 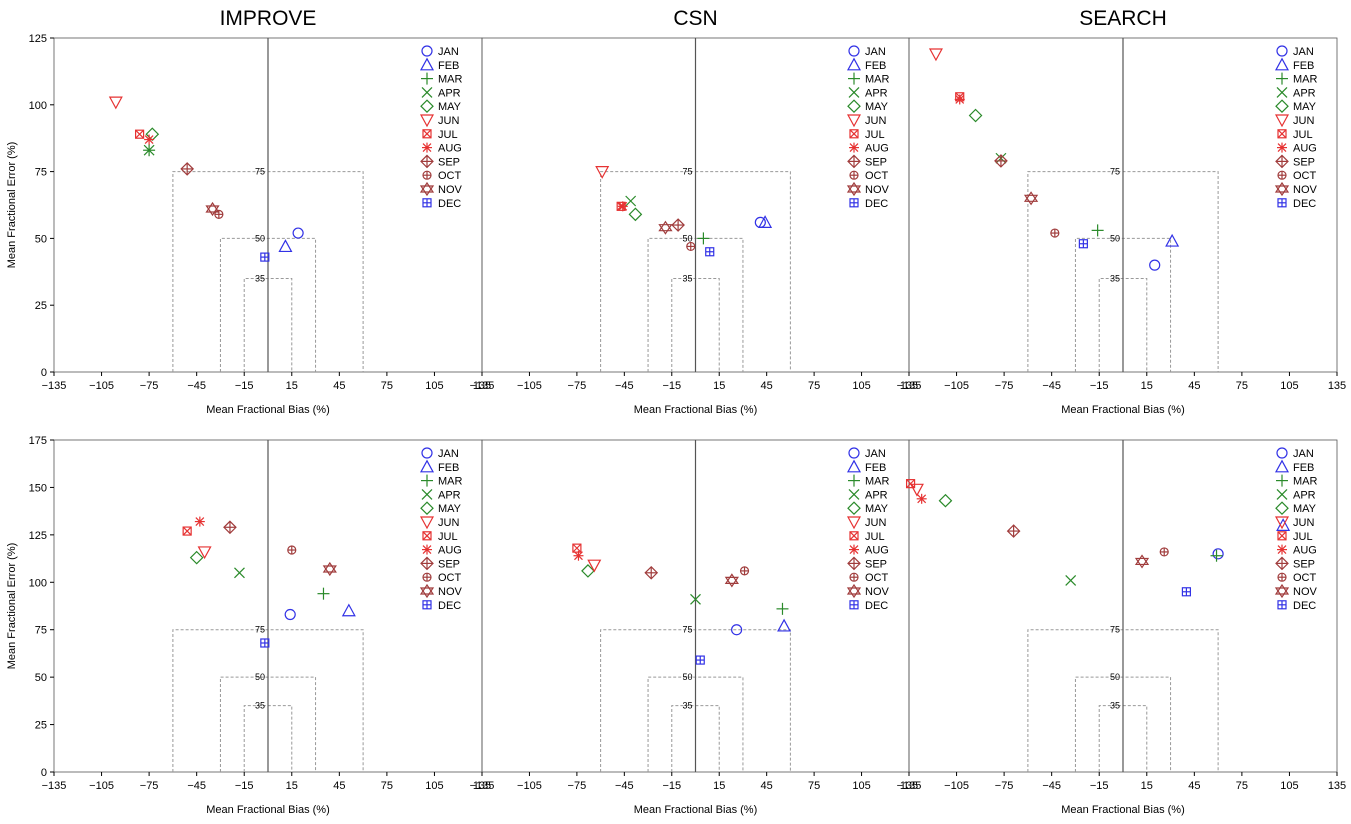 What do you see at coordinates (1123, 18) in the screenshot?
I see `panel-title: SEARCH` at bounding box center [1123, 18].